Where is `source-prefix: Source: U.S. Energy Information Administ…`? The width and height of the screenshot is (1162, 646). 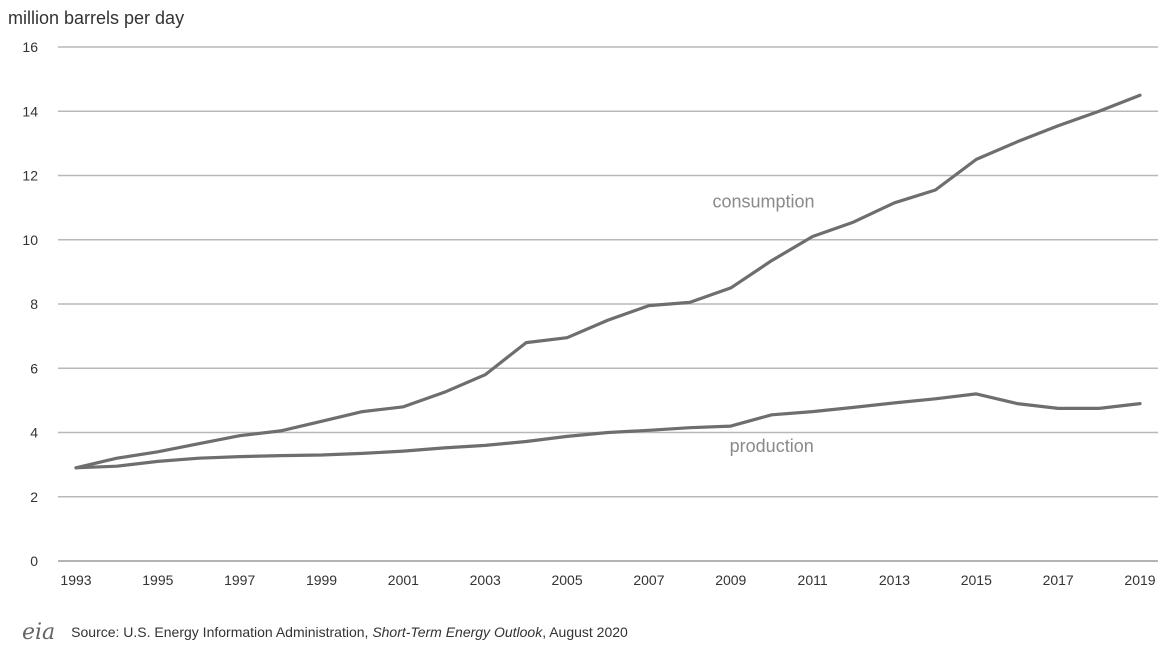 source-prefix: Source: U.S. Energy Information Administ… is located at coordinates (222, 632).